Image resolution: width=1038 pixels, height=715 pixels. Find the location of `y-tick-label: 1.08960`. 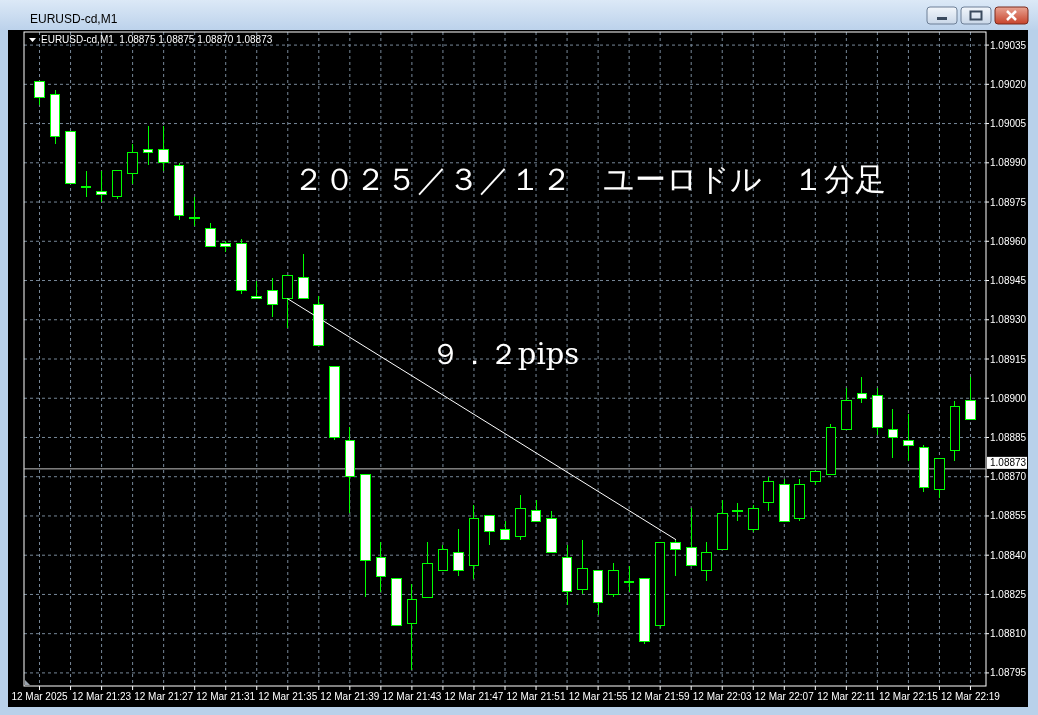

y-tick-label: 1.08960 is located at coordinates (1008, 241).